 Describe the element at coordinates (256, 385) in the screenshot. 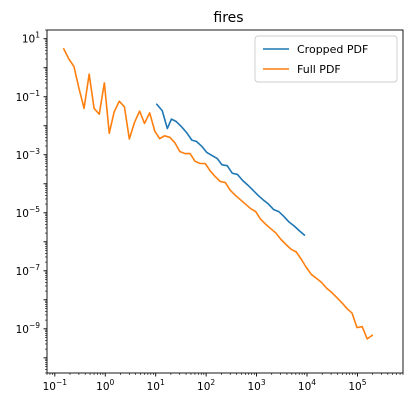

I see `x-tick-label: 10³` at that location.